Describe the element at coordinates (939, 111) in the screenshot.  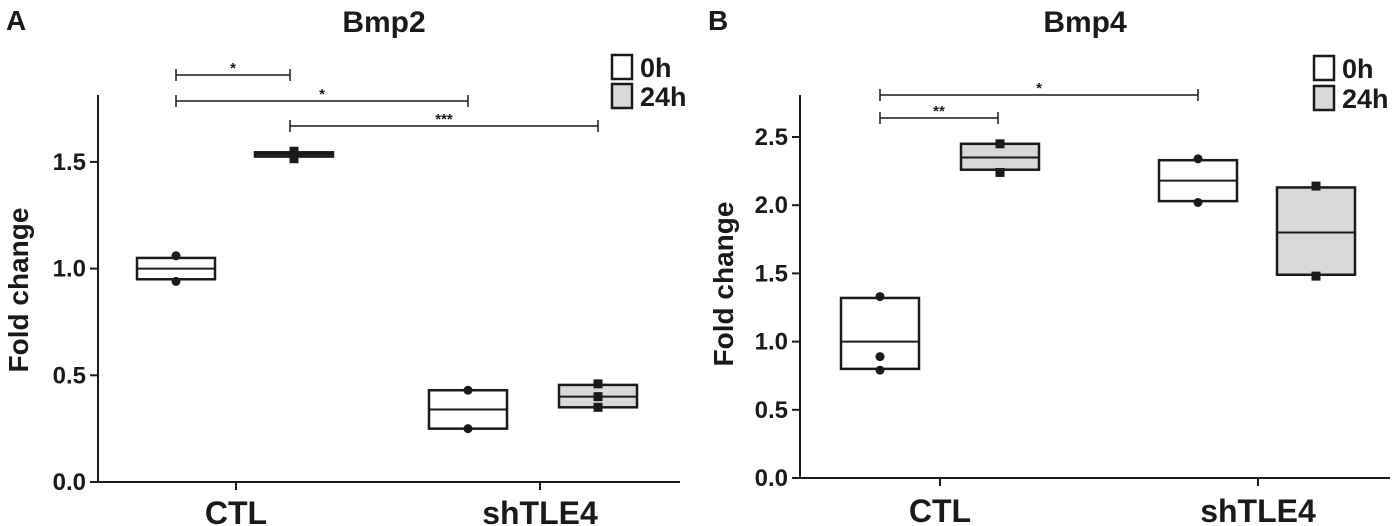
I see `significance-label: **` at that location.